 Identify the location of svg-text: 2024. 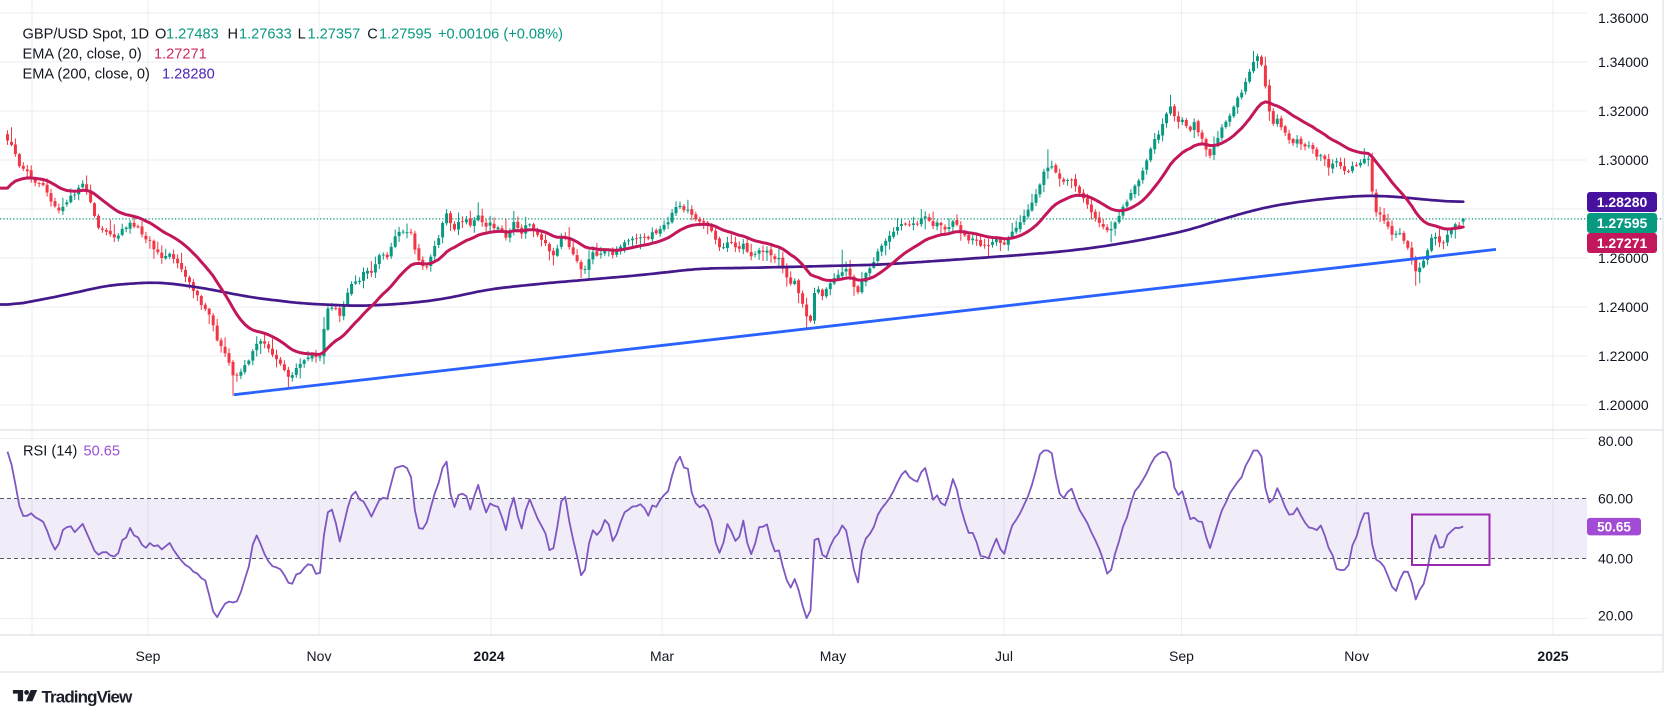
(488, 656).